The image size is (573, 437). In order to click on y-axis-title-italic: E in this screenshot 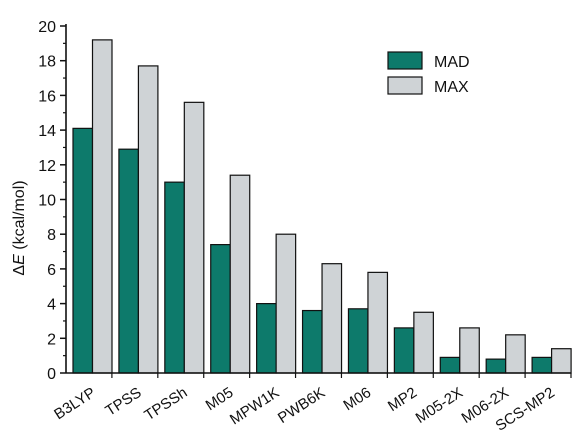, I will do `click(19, 259)`.